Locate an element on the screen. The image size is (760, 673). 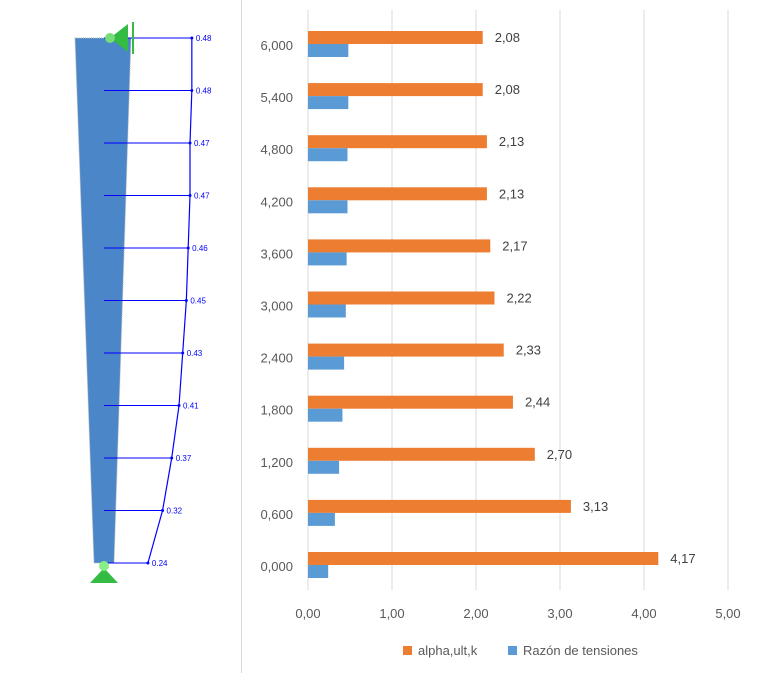
stress-value-label: 0.32 is located at coordinates (175, 511).